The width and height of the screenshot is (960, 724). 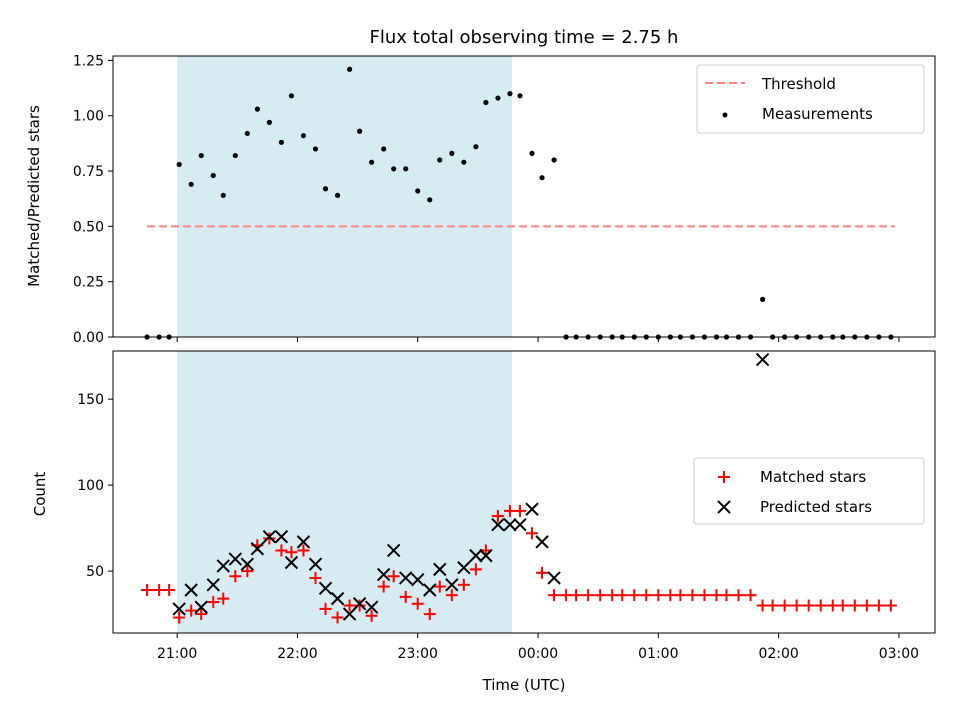 I want to click on predicted-stars-legend-swatch, so click(x=724, y=507).